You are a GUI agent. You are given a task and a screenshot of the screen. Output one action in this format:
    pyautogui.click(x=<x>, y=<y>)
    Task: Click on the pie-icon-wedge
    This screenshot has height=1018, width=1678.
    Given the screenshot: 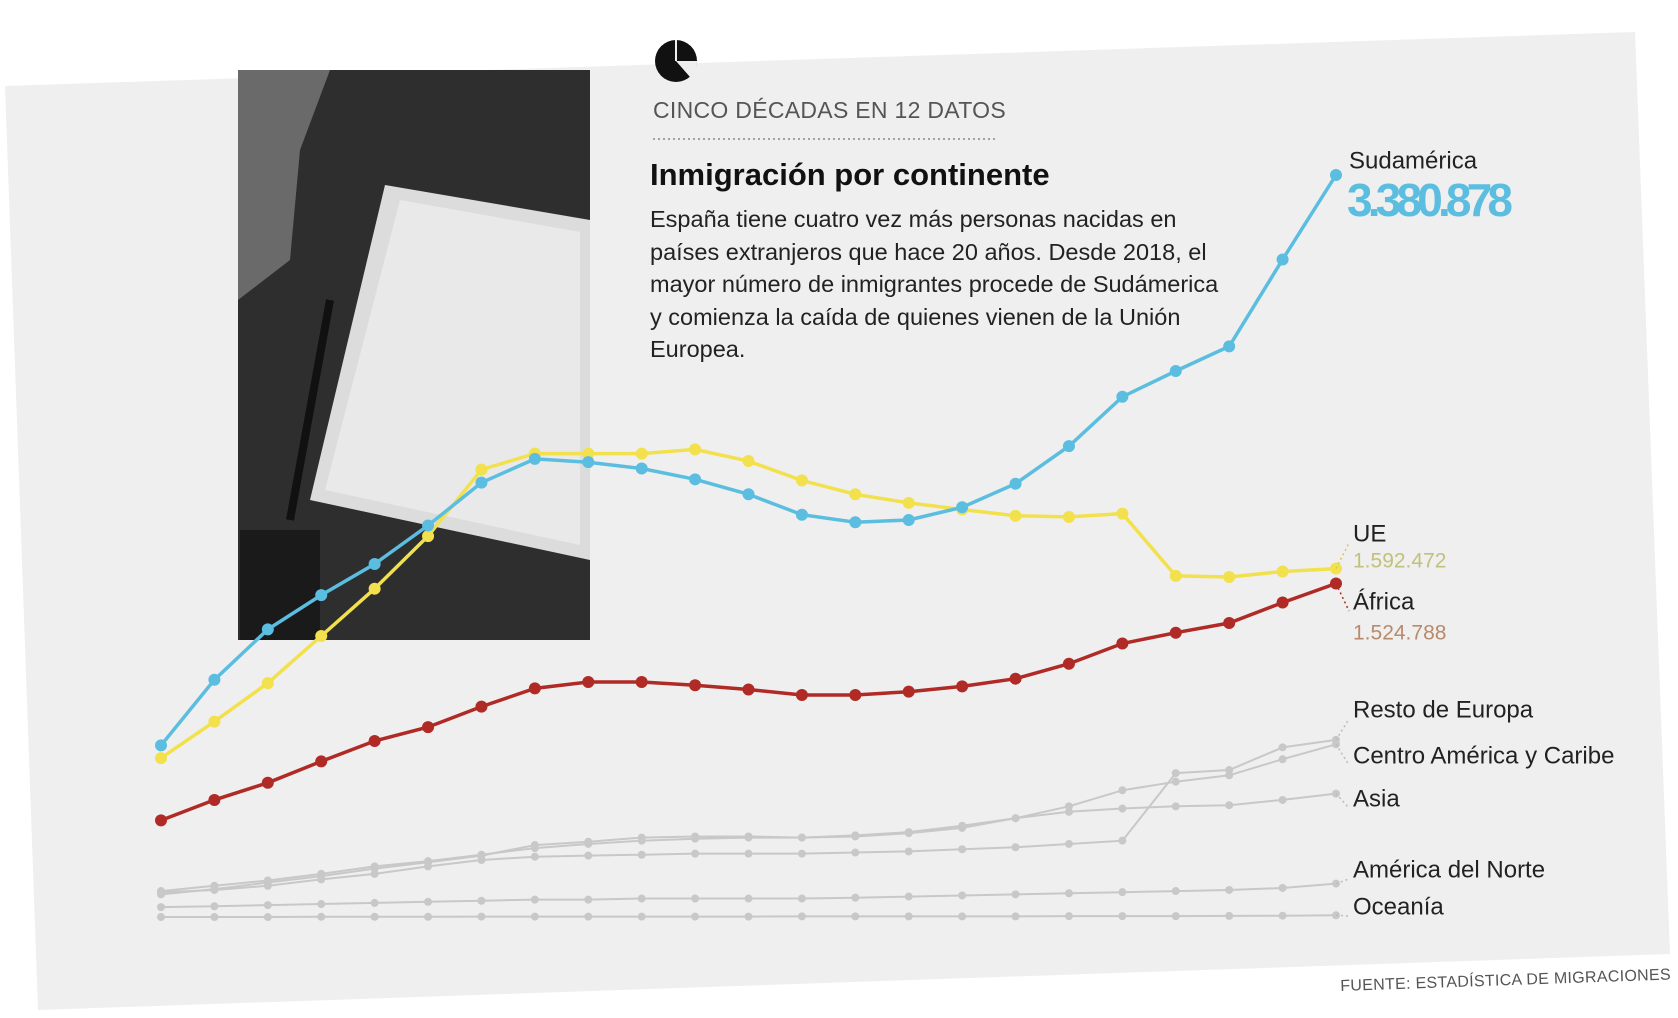 What is the action you would take?
    pyautogui.click(x=687, y=69)
    